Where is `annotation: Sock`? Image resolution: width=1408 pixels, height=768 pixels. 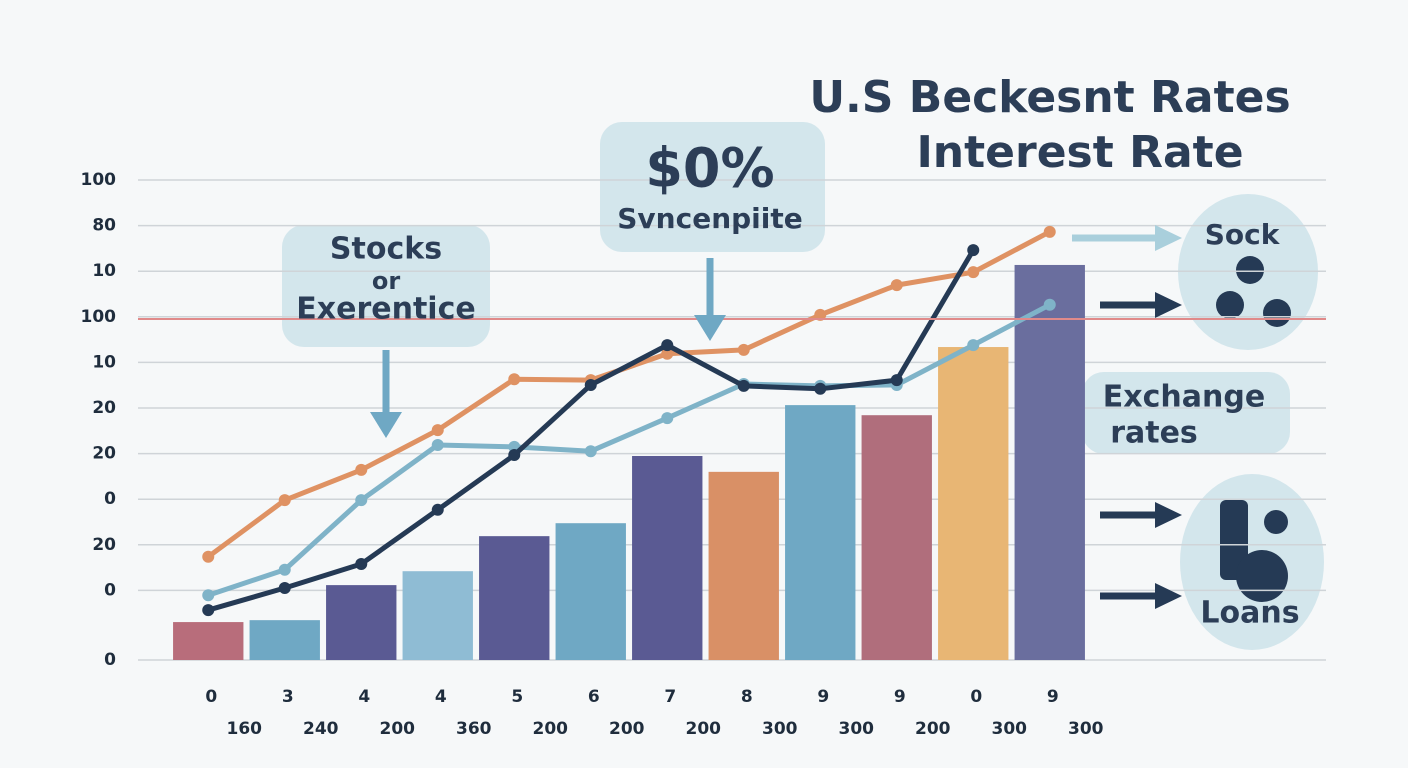
annotation: Sock is located at coordinates (1243, 234).